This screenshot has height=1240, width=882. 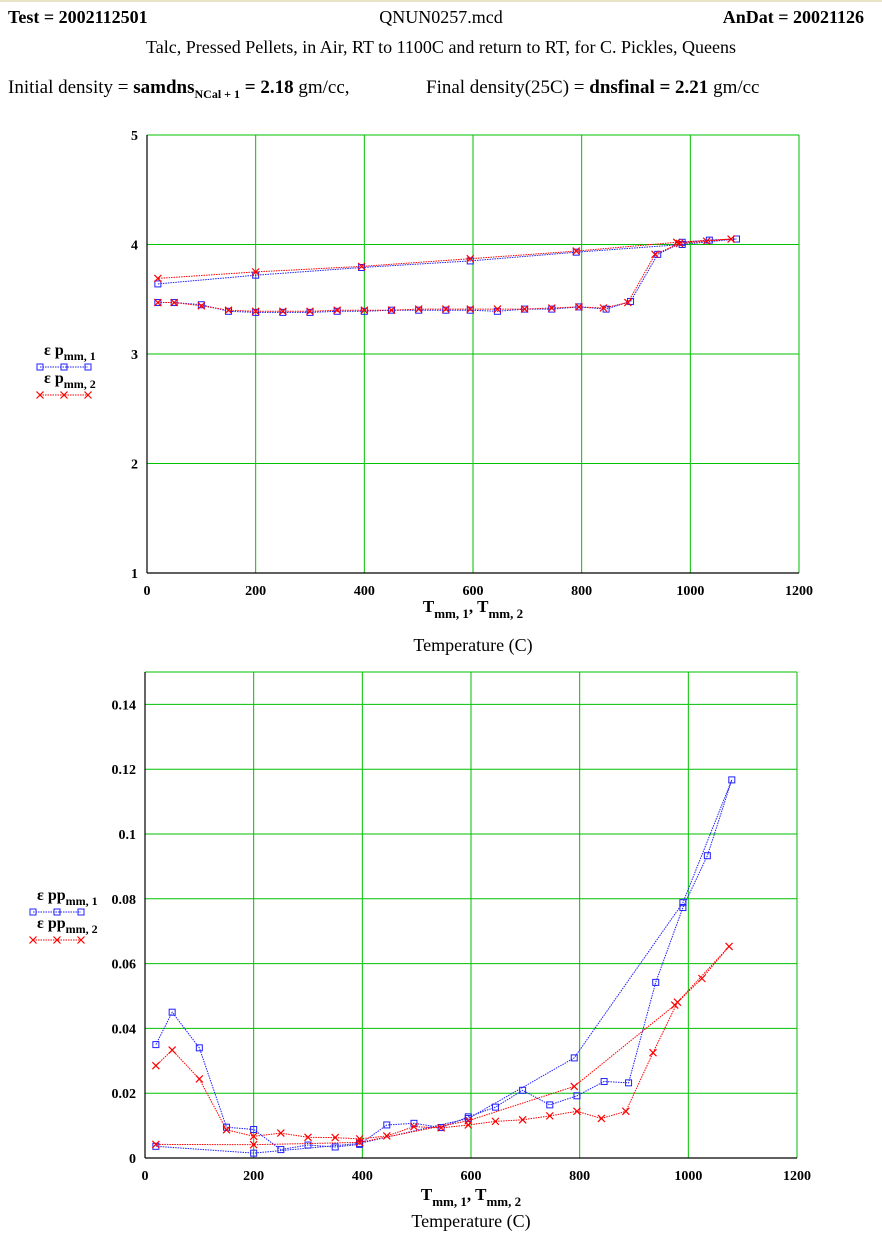 What do you see at coordinates (134, 465) in the screenshot?
I see `y-tick-label: 2` at bounding box center [134, 465].